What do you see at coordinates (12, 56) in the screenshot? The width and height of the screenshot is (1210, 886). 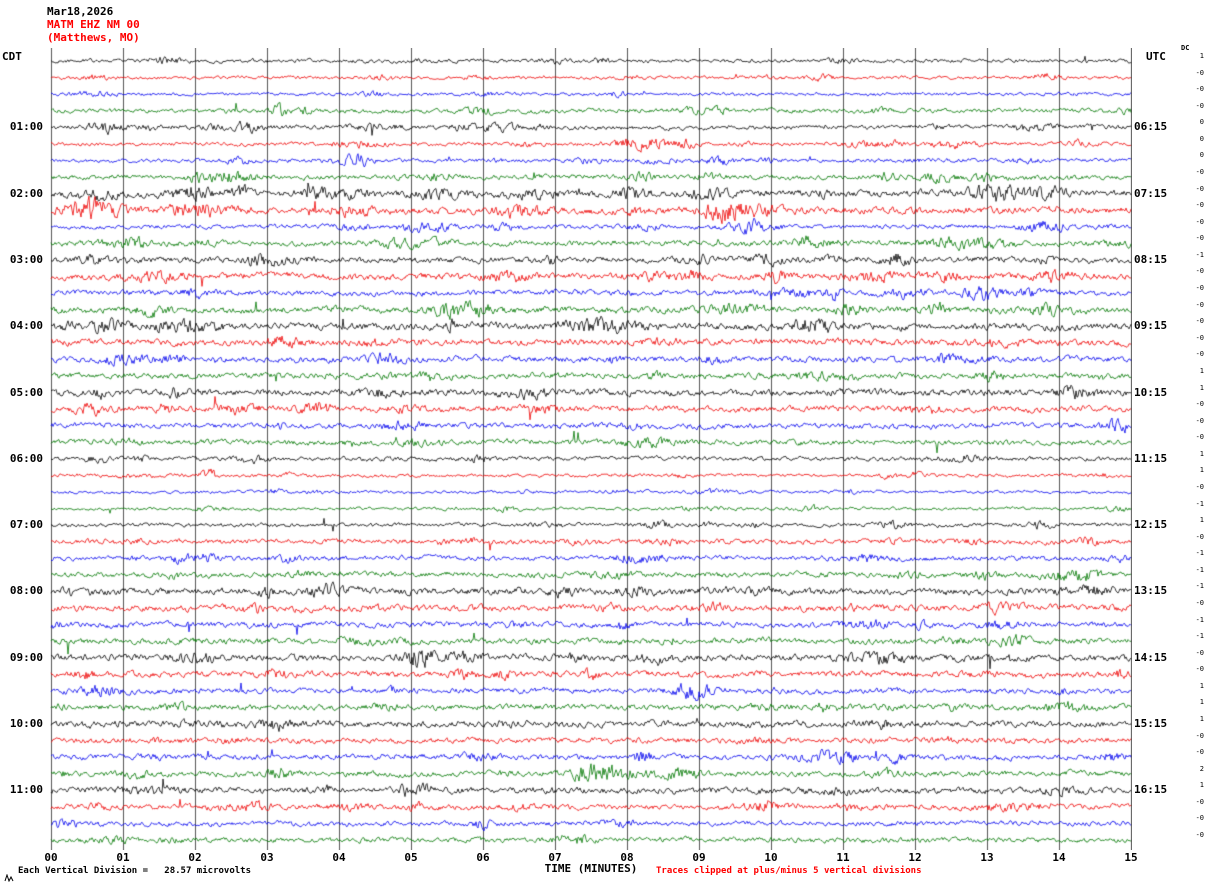 I see `left-timezone-header: CDT` at bounding box center [12, 56].